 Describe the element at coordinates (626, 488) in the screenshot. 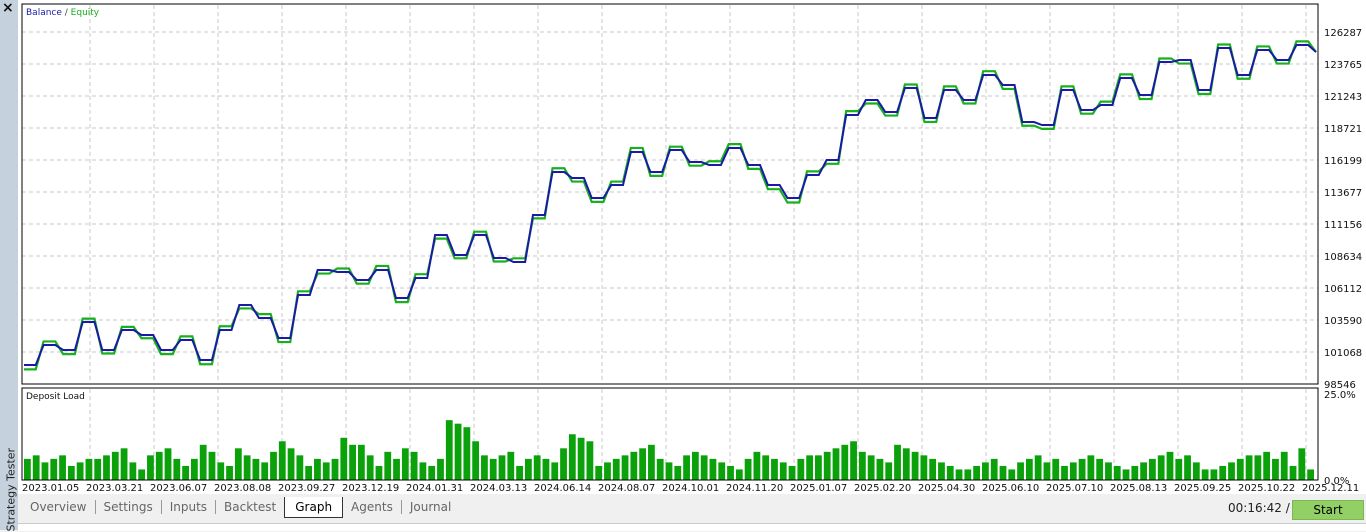

I see `x-tick-label: 2024.08.07` at that location.